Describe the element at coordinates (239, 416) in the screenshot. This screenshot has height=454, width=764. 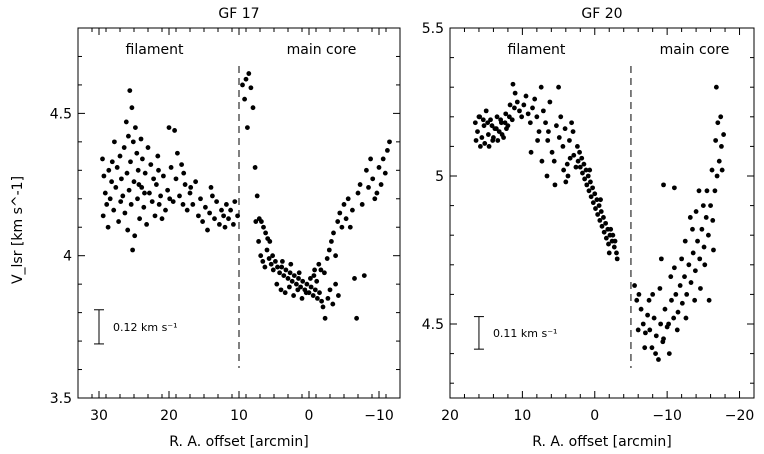
I see `x-tick-label: 10` at that location.